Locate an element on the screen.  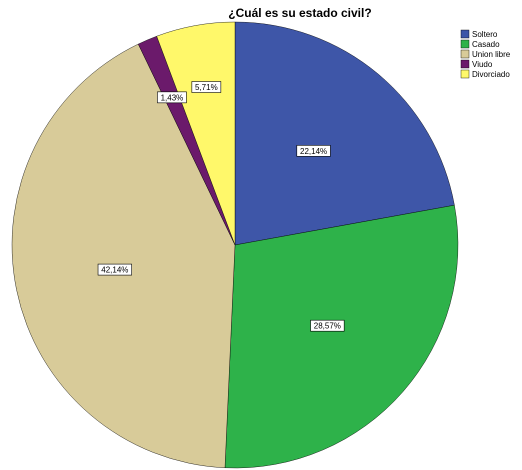
legend-label: Union libre is located at coordinates (491, 54).